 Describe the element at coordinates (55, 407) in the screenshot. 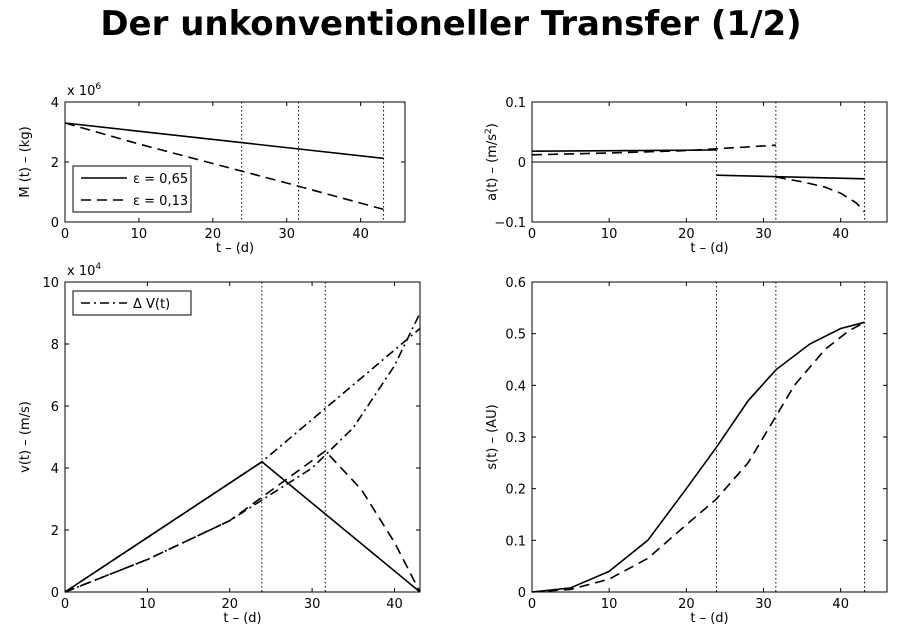

I see `y-tick-label: 6` at that location.